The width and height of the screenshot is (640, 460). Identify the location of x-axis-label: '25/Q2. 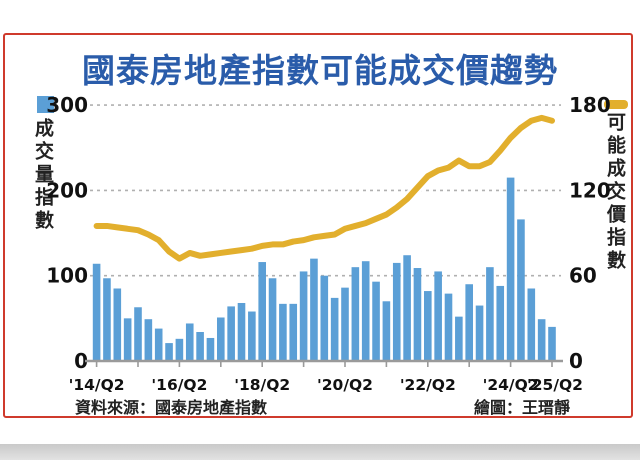
(555, 385).